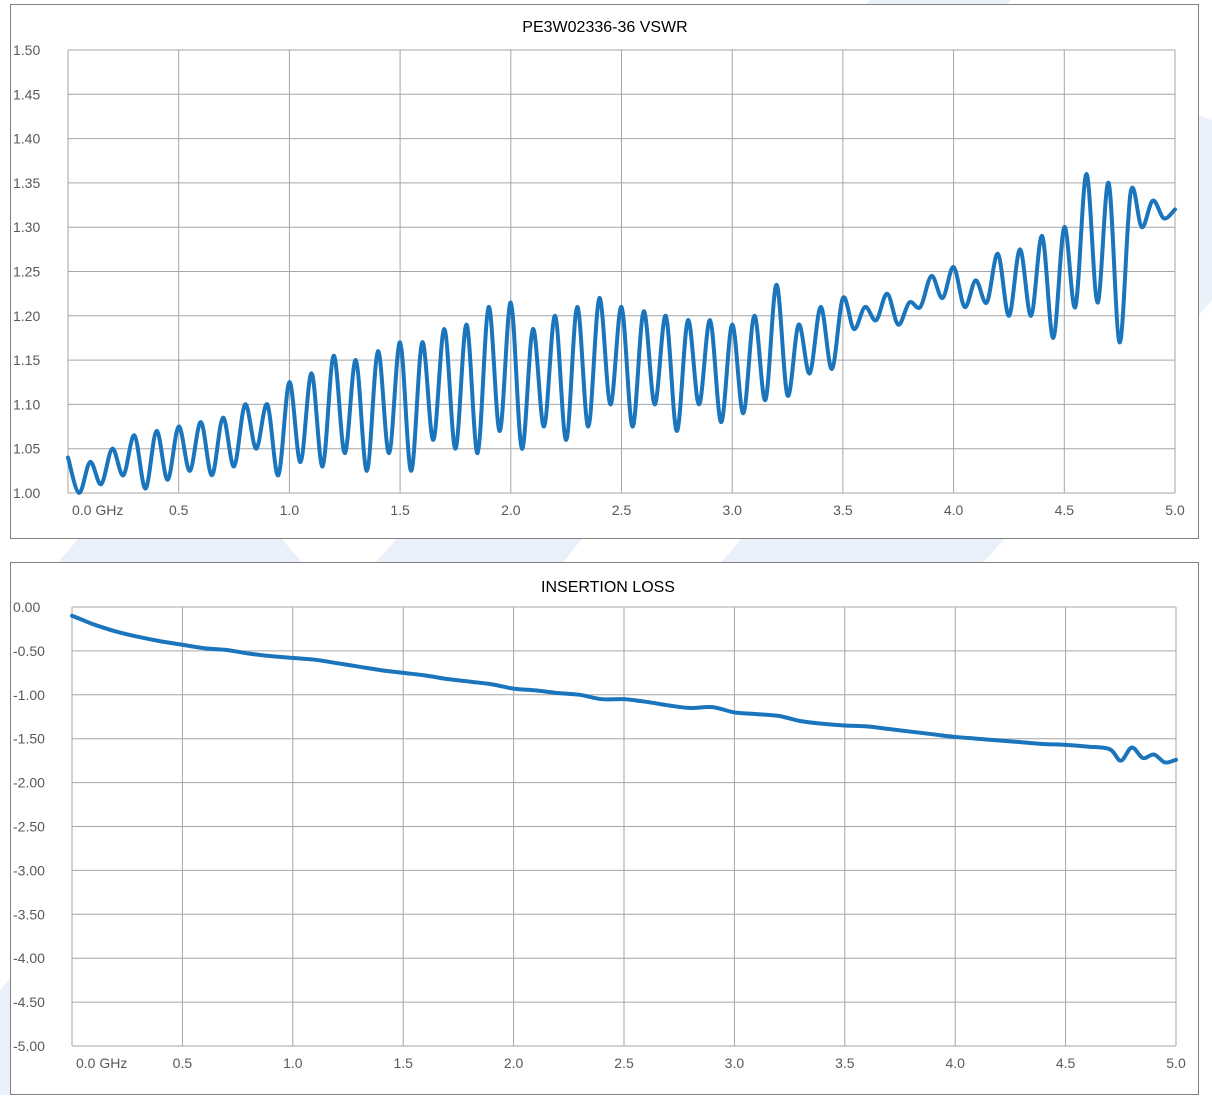  I want to click on y-tick-label: -3.00, so click(29, 870).